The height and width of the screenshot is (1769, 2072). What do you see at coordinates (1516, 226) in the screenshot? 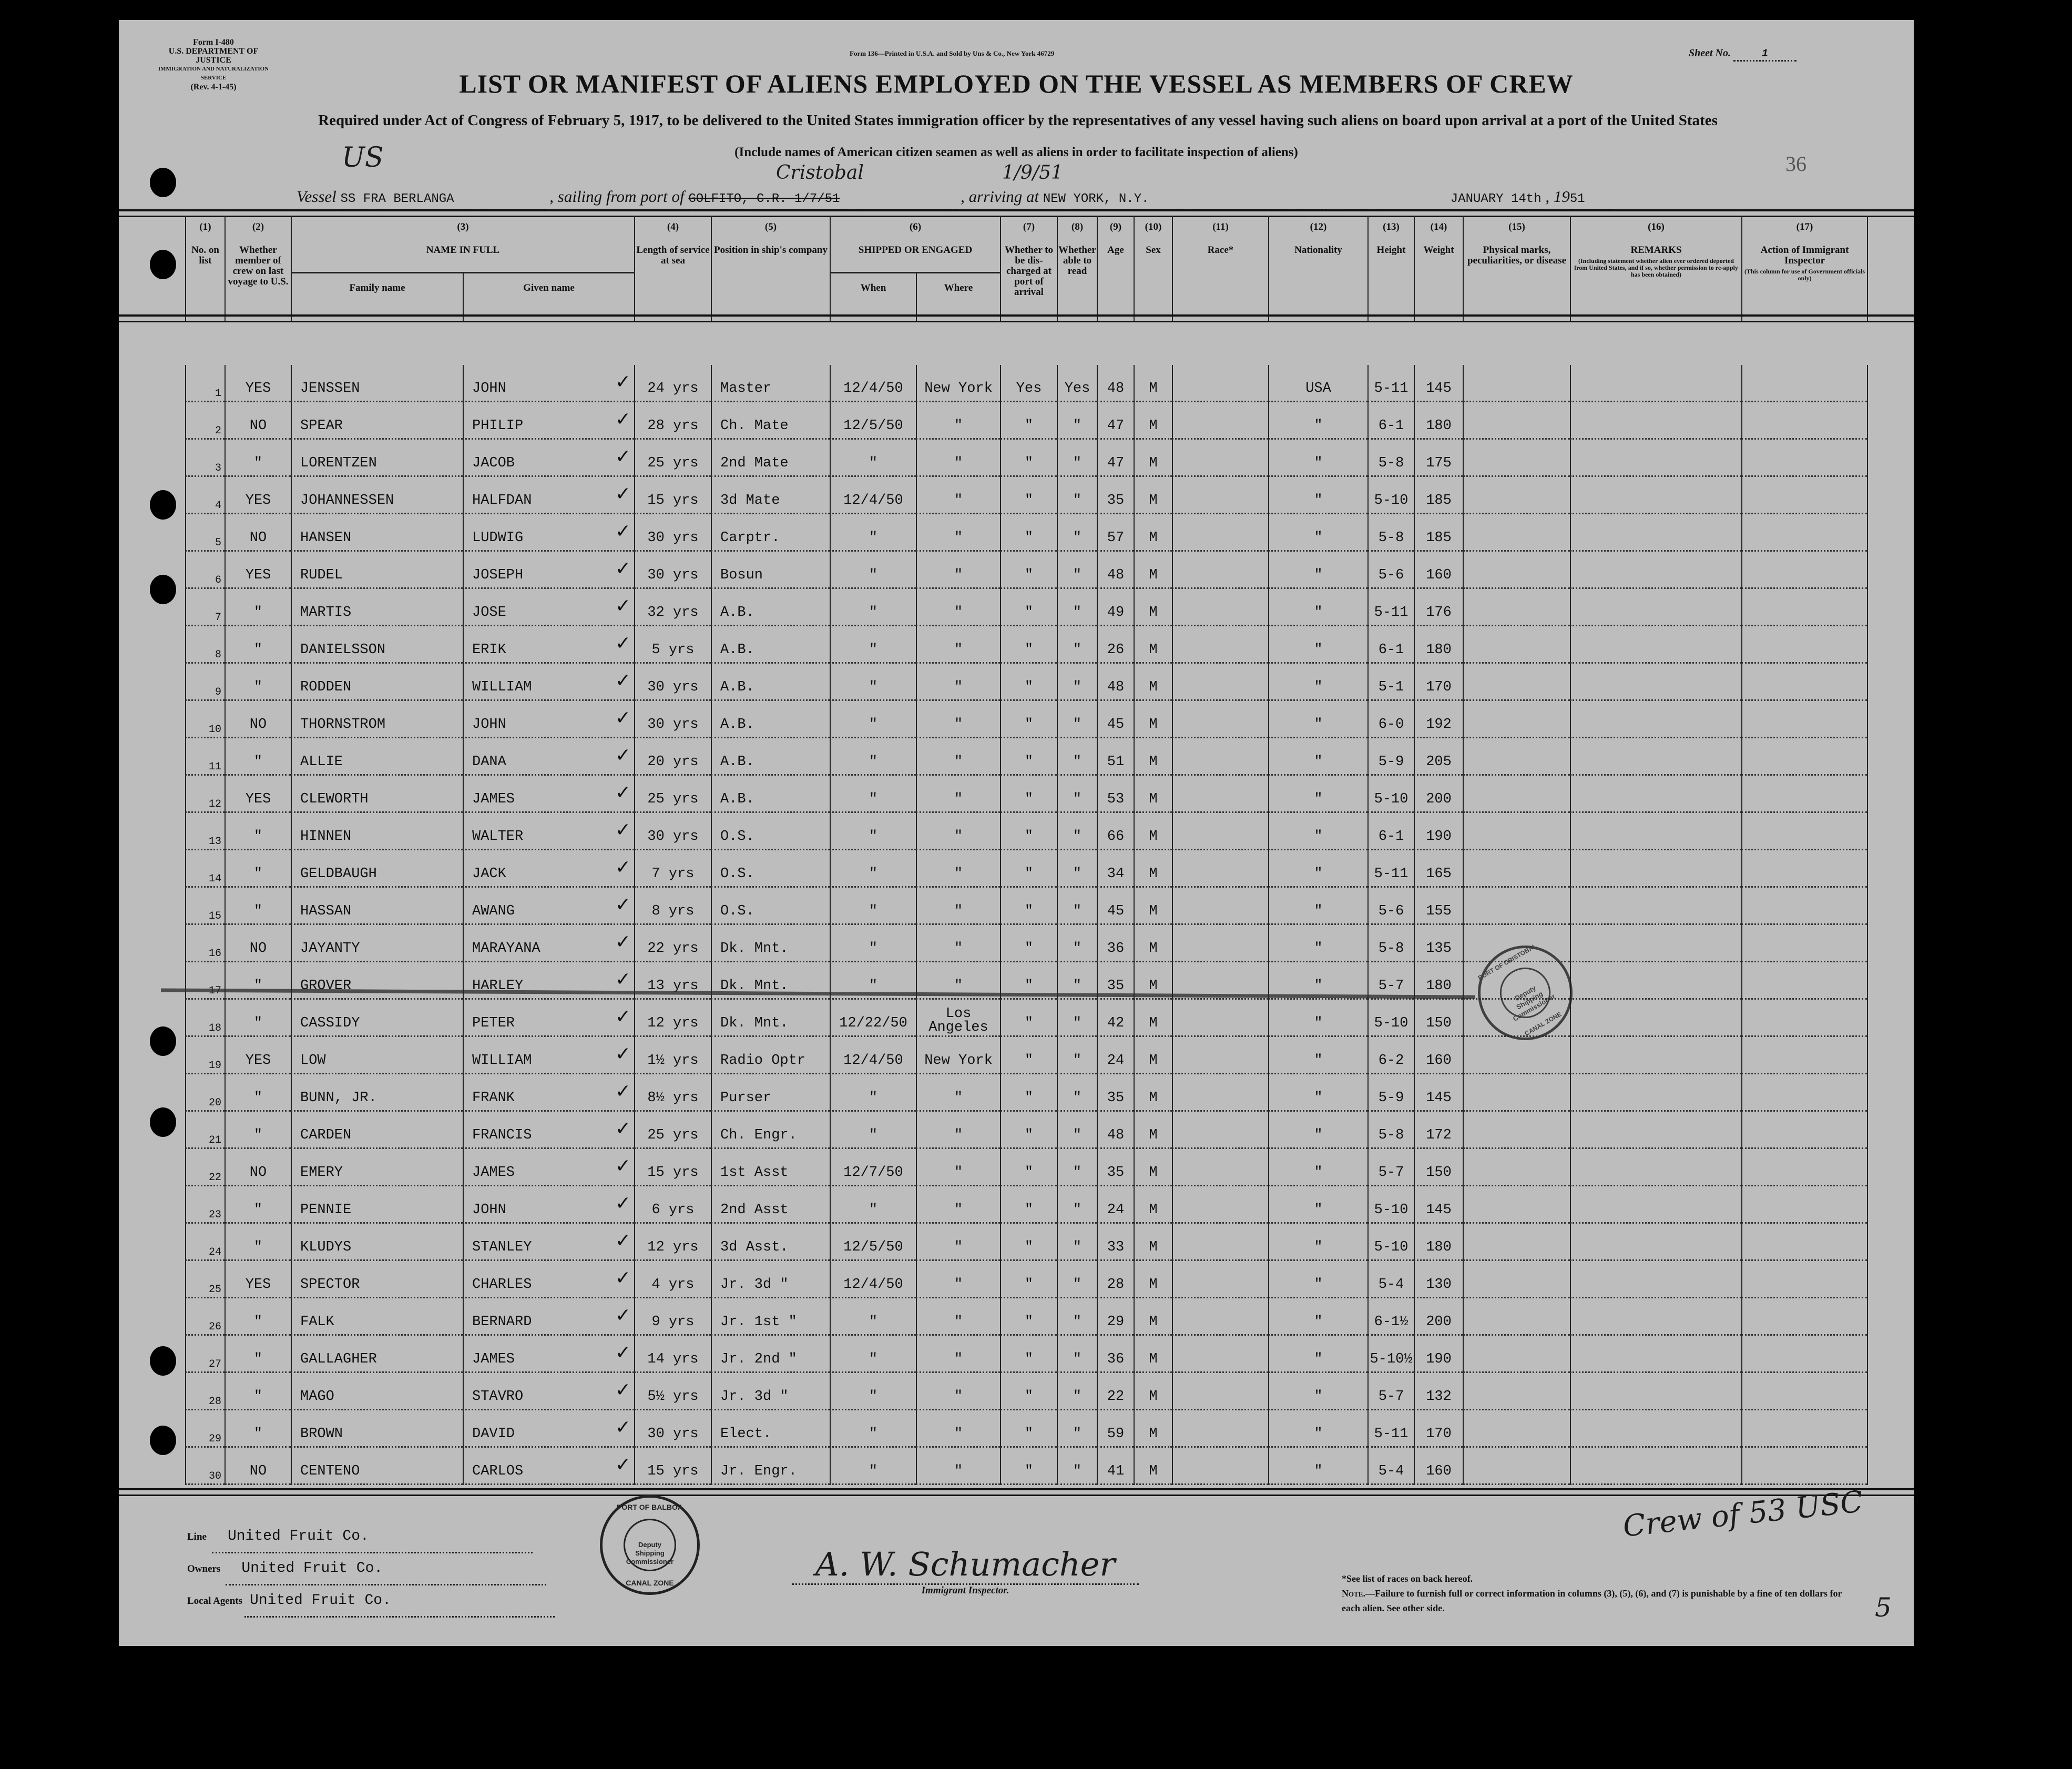
I see `column-number: (15)` at bounding box center [1516, 226].